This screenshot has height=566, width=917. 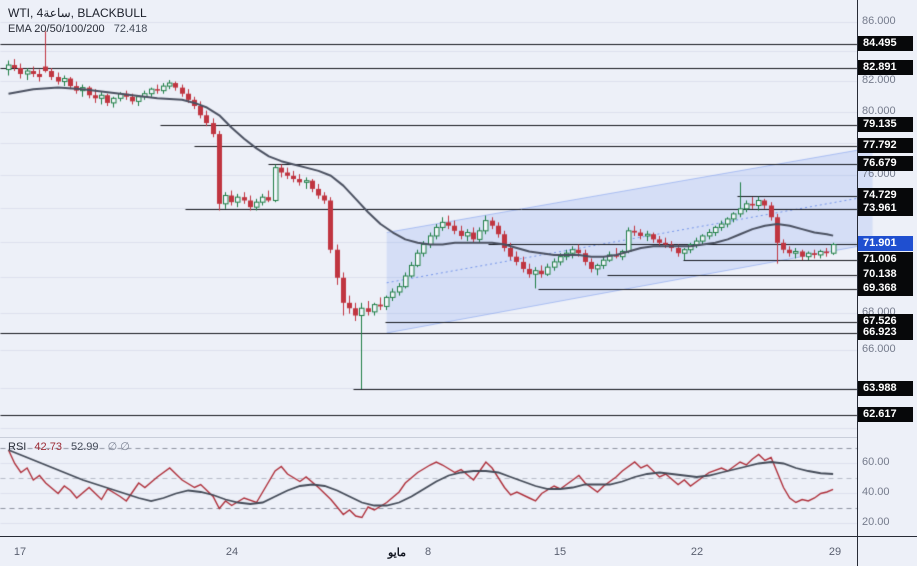 What do you see at coordinates (232, 552) in the screenshot?
I see `time-axis-label: 24` at bounding box center [232, 552].